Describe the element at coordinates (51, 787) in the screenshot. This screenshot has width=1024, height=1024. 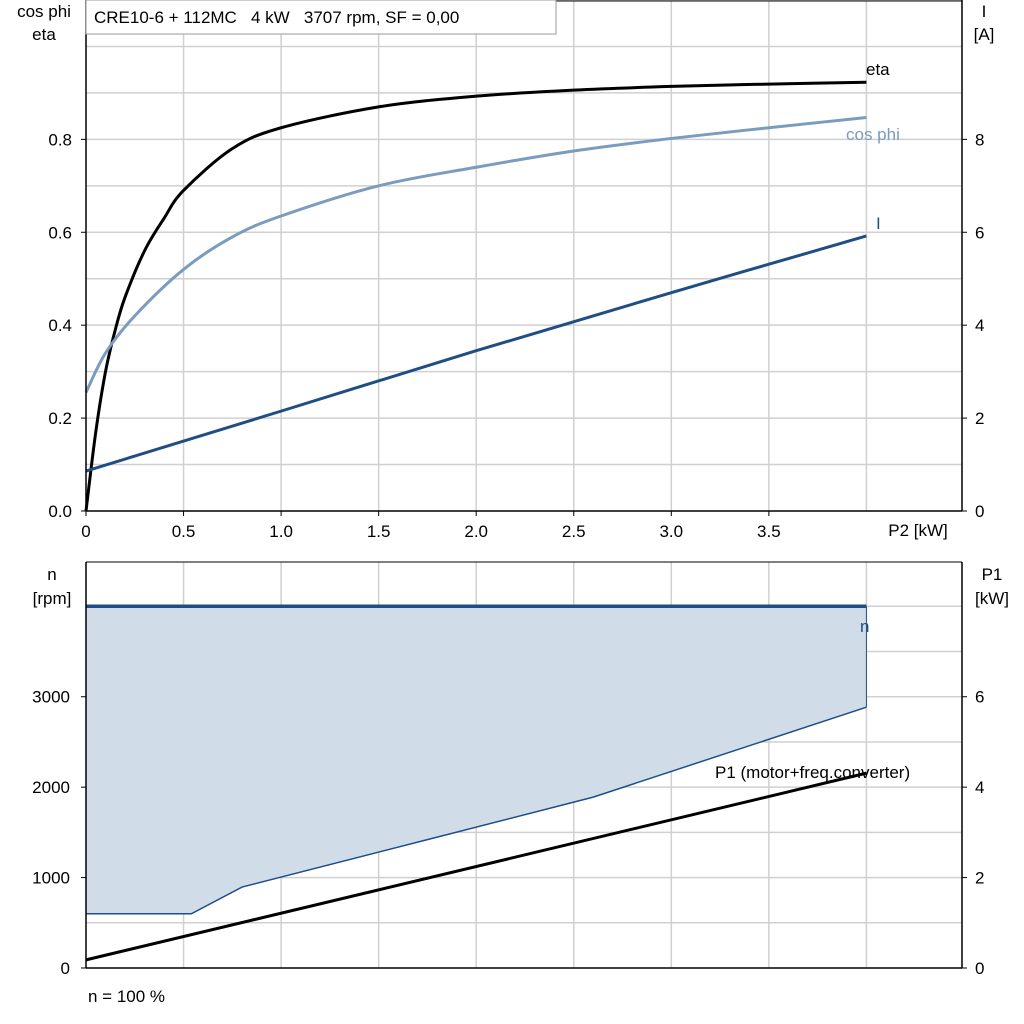
I see `n-tick-label: 2000` at that location.